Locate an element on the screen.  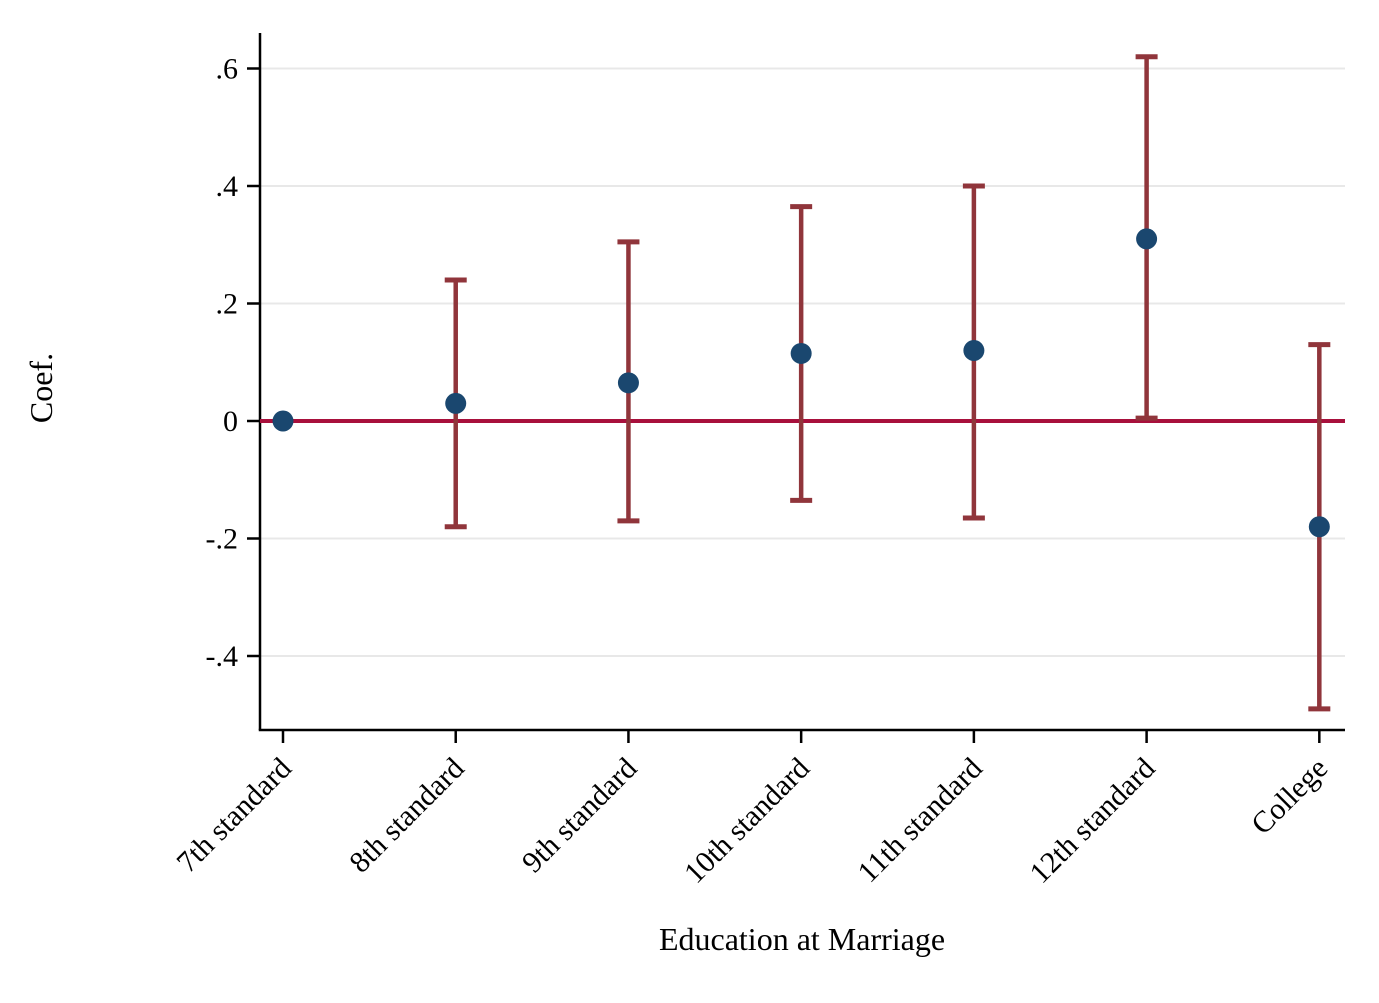
y-tick-label: -.2 is located at coordinates (222, 539).